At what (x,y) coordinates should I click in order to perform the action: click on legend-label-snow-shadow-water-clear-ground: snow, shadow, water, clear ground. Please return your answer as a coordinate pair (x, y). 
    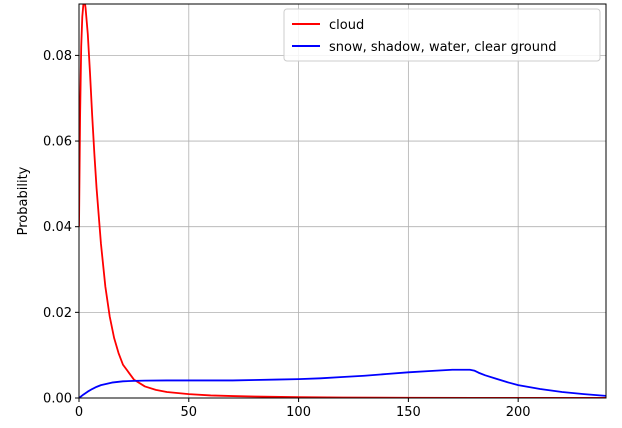
    Looking at the image, I should click on (442, 47).